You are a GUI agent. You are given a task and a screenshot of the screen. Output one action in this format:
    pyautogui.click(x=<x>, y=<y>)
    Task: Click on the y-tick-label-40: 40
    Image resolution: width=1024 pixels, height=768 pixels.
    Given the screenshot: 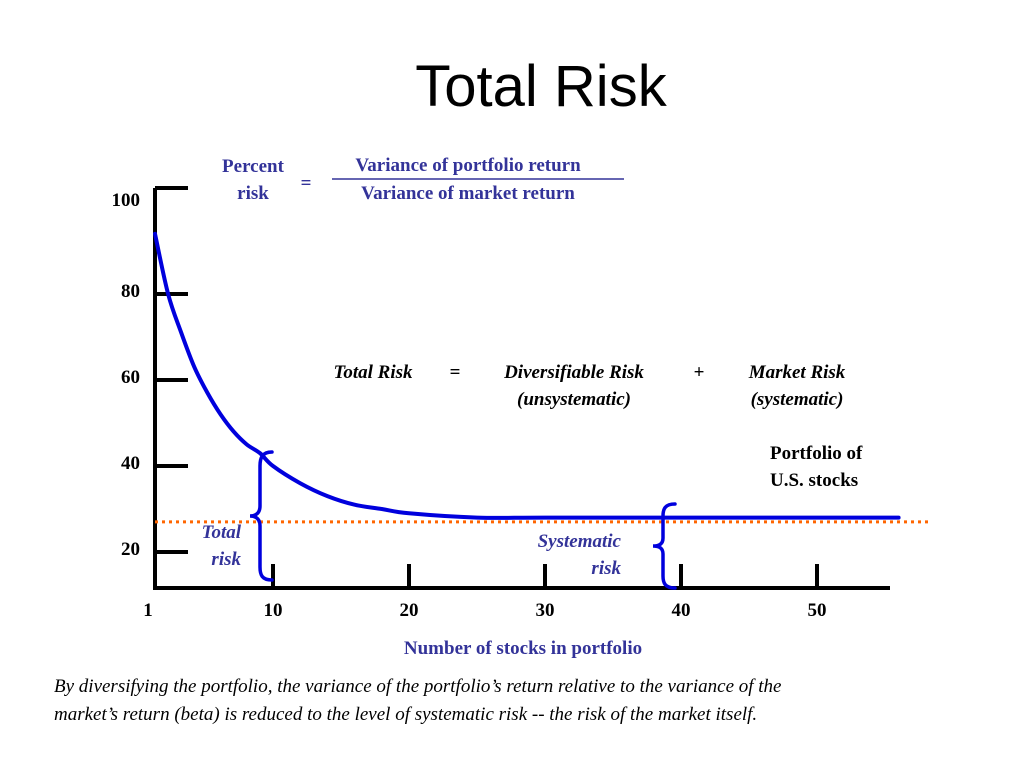 What is the action you would take?
    pyautogui.click(x=130, y=463)
    